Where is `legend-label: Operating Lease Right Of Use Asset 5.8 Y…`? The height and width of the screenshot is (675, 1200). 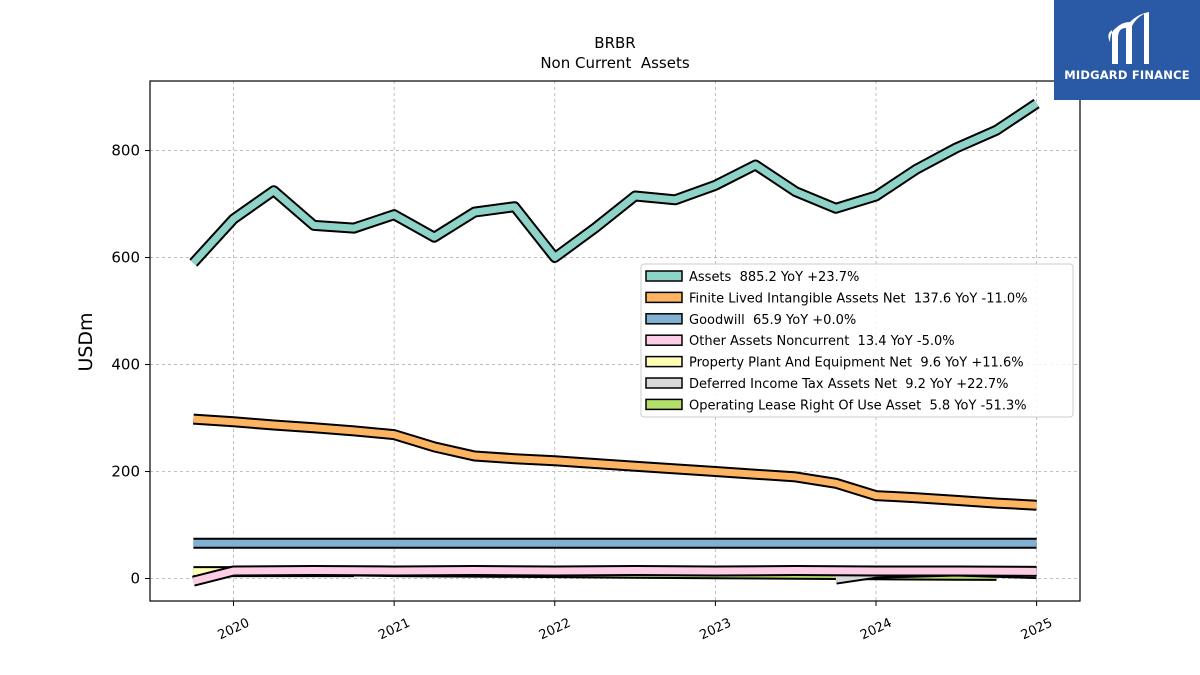 legend-label: Operating Lease Right Of Use Asset 5.8 Y… is located at coordinates (858, 405).